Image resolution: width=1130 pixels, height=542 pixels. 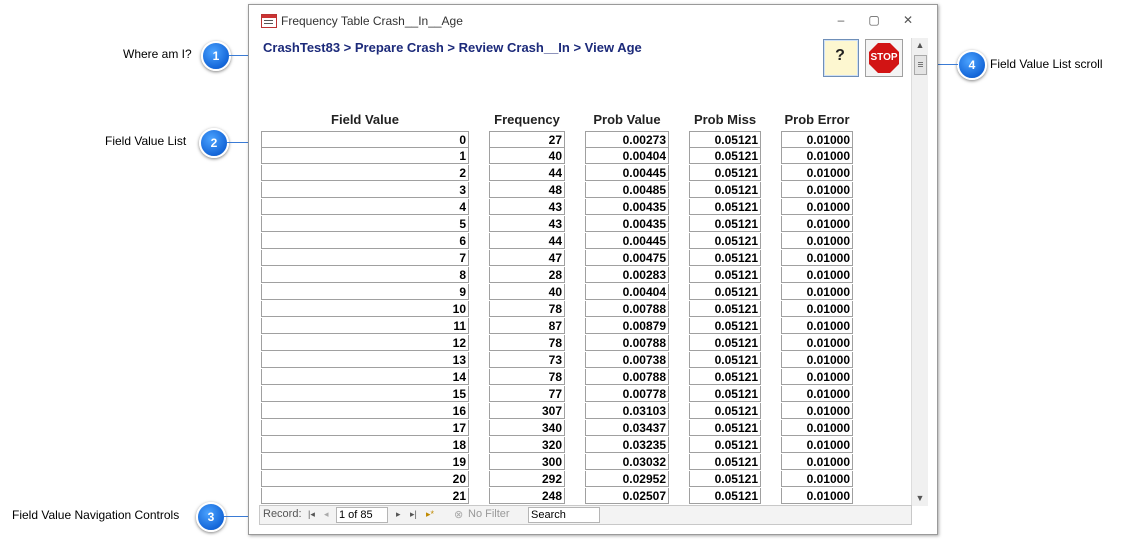 What do you see at coordinates (489, 514) in the screenshot?
I see `no-filter-label: No Filter` at bounding box center [489, 514].